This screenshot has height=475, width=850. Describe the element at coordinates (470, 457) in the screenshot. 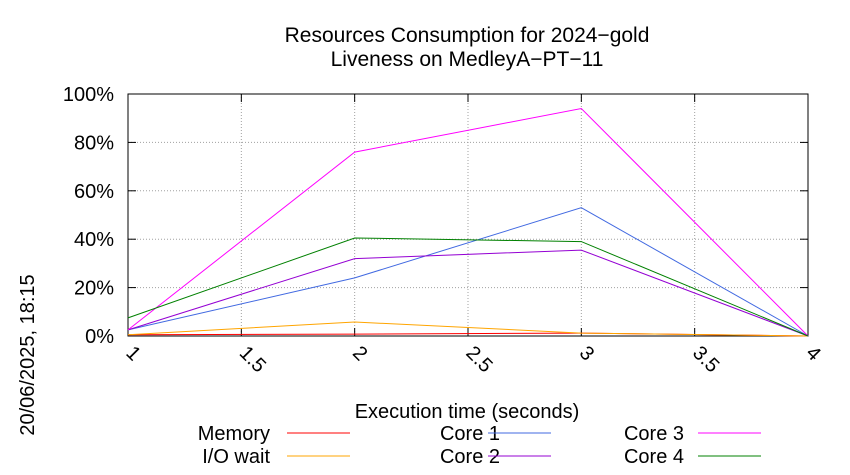

I see `legend-label-core-2: Core 2` at that location.